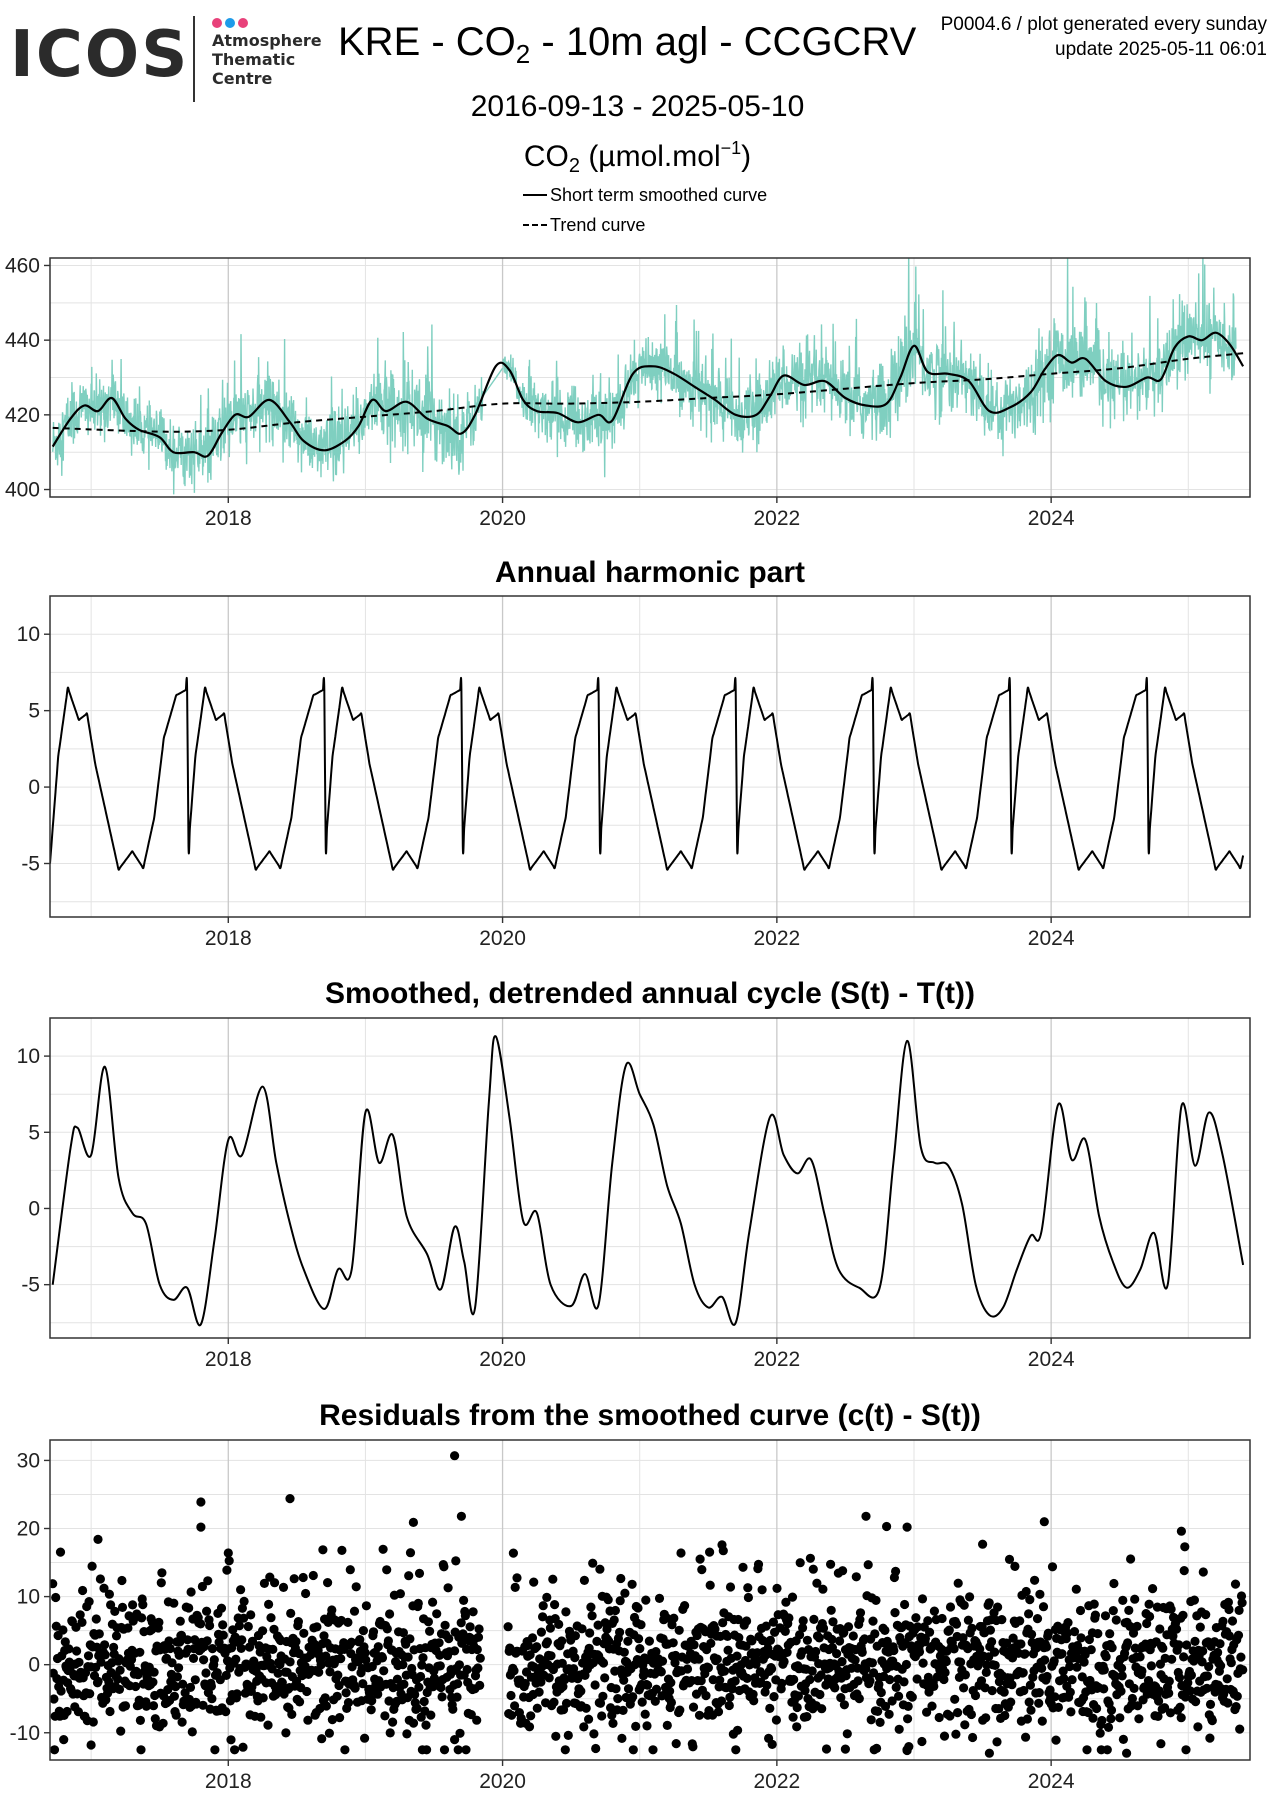 The width and height of the screenshot is (1275, 1800). Describe the element at coordinates (650, 572) in the screenshot. I see `chart-title: Annual harmonic part` at that location.